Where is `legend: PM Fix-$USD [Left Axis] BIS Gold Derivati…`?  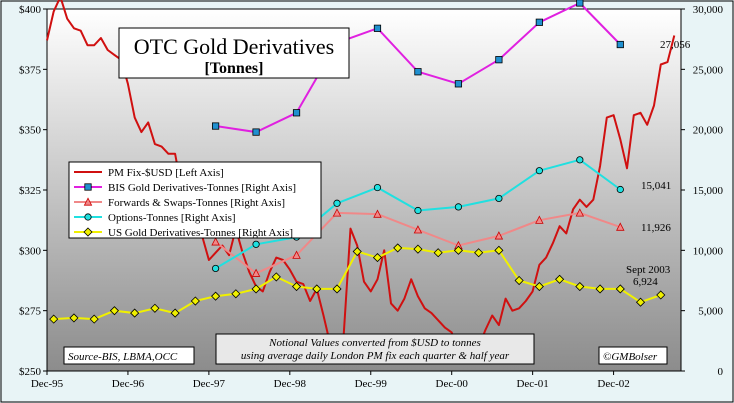
legend: PM Fix-$USD [Left Axis] BIS Gold Derivati… is located at coordinates (195, 200).